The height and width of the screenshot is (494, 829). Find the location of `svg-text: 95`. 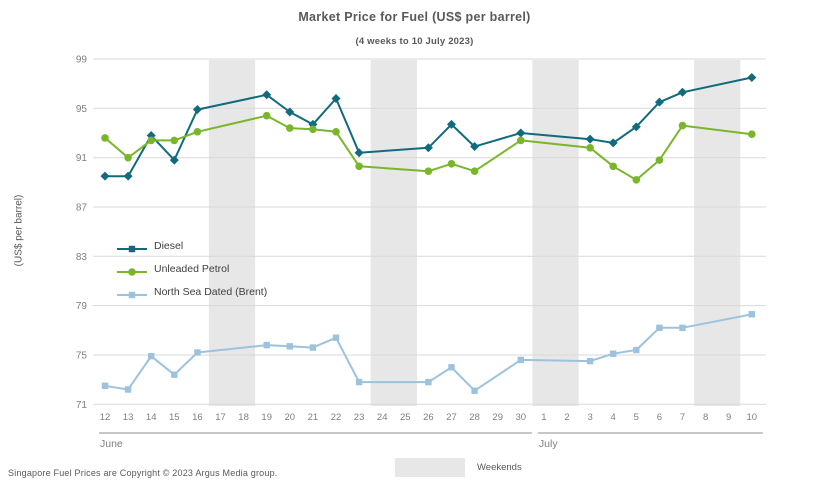

svg-text: 95 is located at coordinates (82, 109).